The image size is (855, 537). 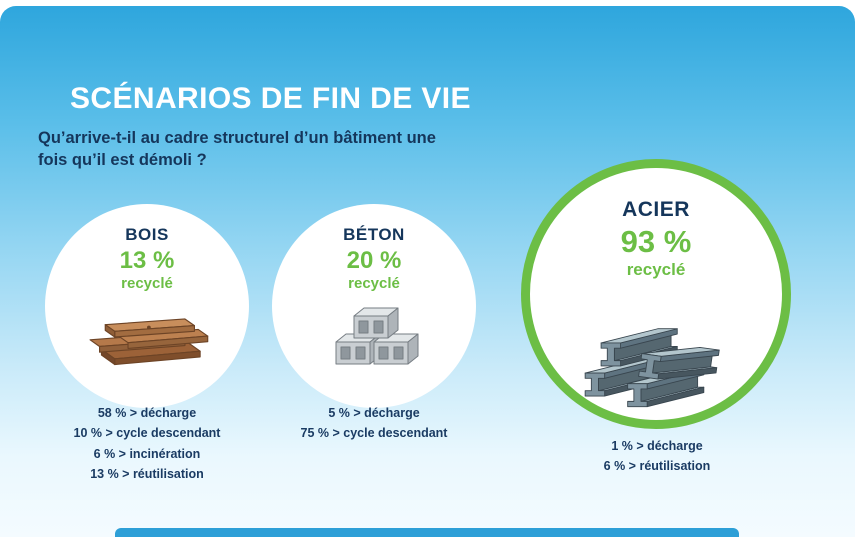 I want to click on page-title: SCÉNARIOS DE FIN DE VIE, so click(x=270, y=98).